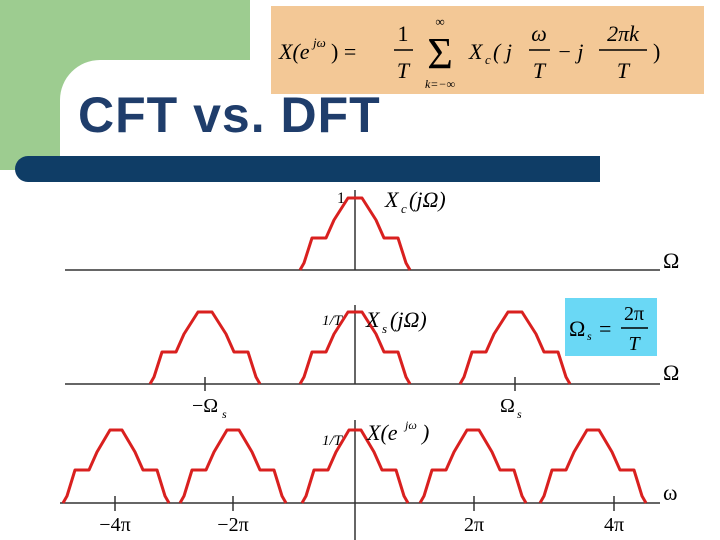 The width and height of the screenshot is (720, 540). Describe the element at coordinates (502, 51) in the screenshot. I see `formula-paren-open: ( j` at that location.